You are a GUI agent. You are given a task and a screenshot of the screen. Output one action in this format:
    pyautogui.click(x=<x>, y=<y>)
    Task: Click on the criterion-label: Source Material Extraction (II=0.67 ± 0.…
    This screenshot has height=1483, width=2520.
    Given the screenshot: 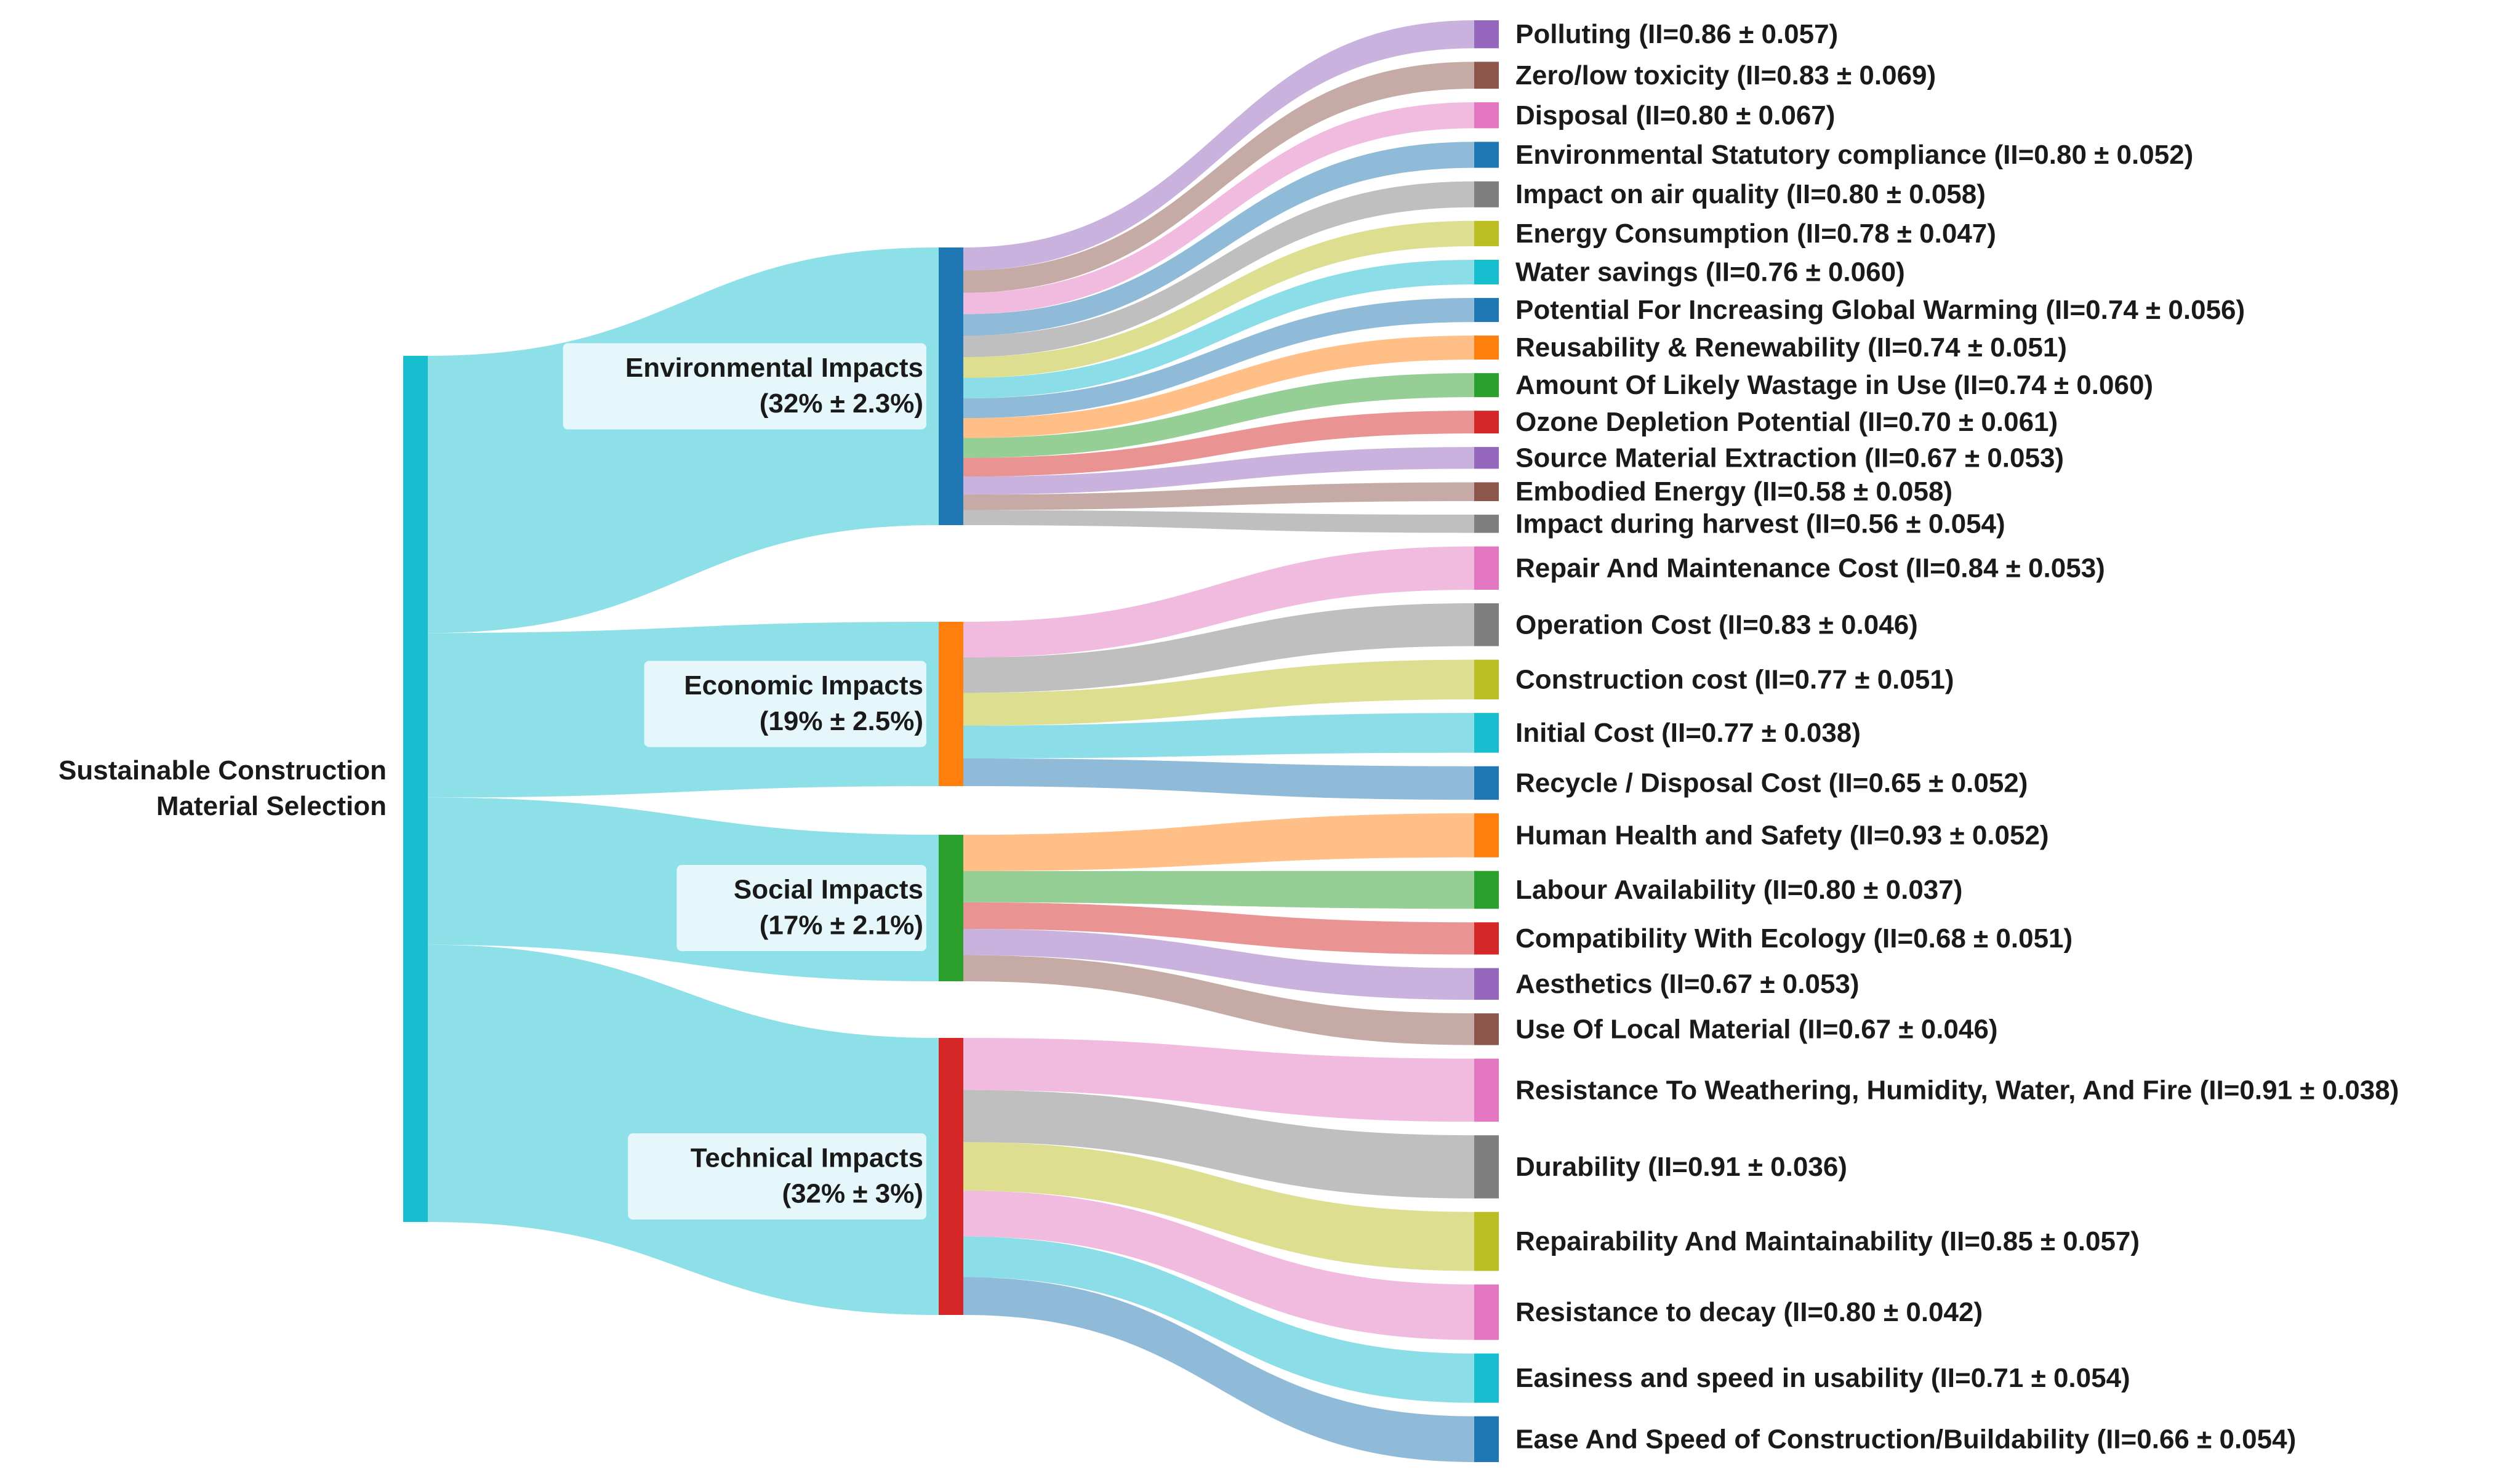 What is the action you would take?
    pyautogui.click(x=1789, y=458)
    